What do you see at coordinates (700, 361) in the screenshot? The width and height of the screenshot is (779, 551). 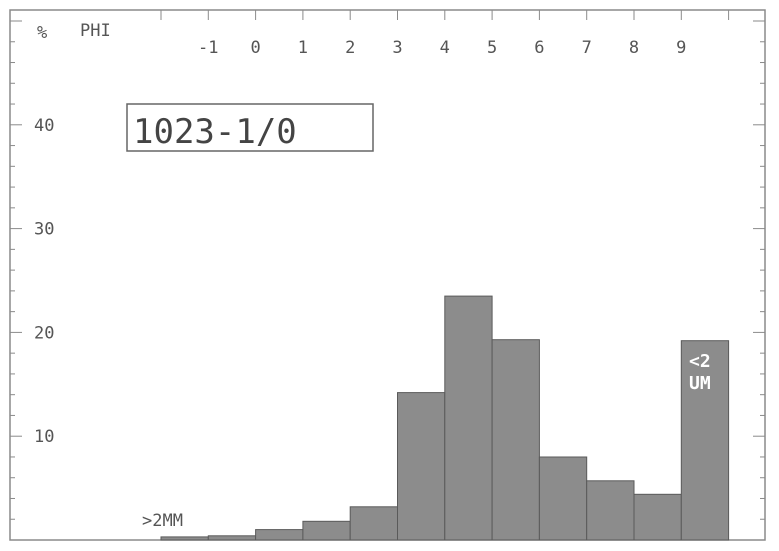 I see `fine-fraction-label-line1: <2` at bounding box center [700, 361].